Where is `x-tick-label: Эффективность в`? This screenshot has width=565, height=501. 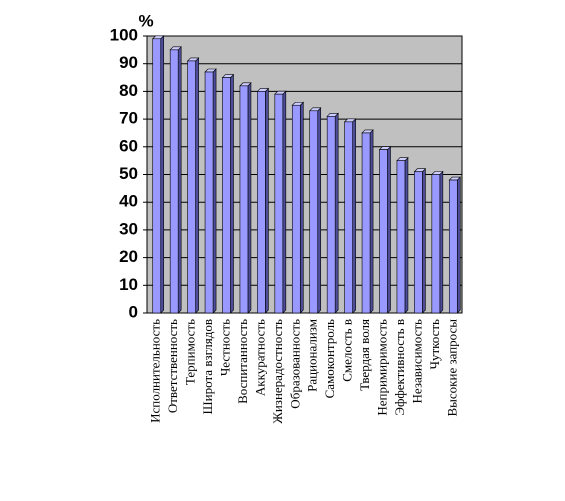 x-tick-label: Эффективность в is located at coordinates (399, 367).